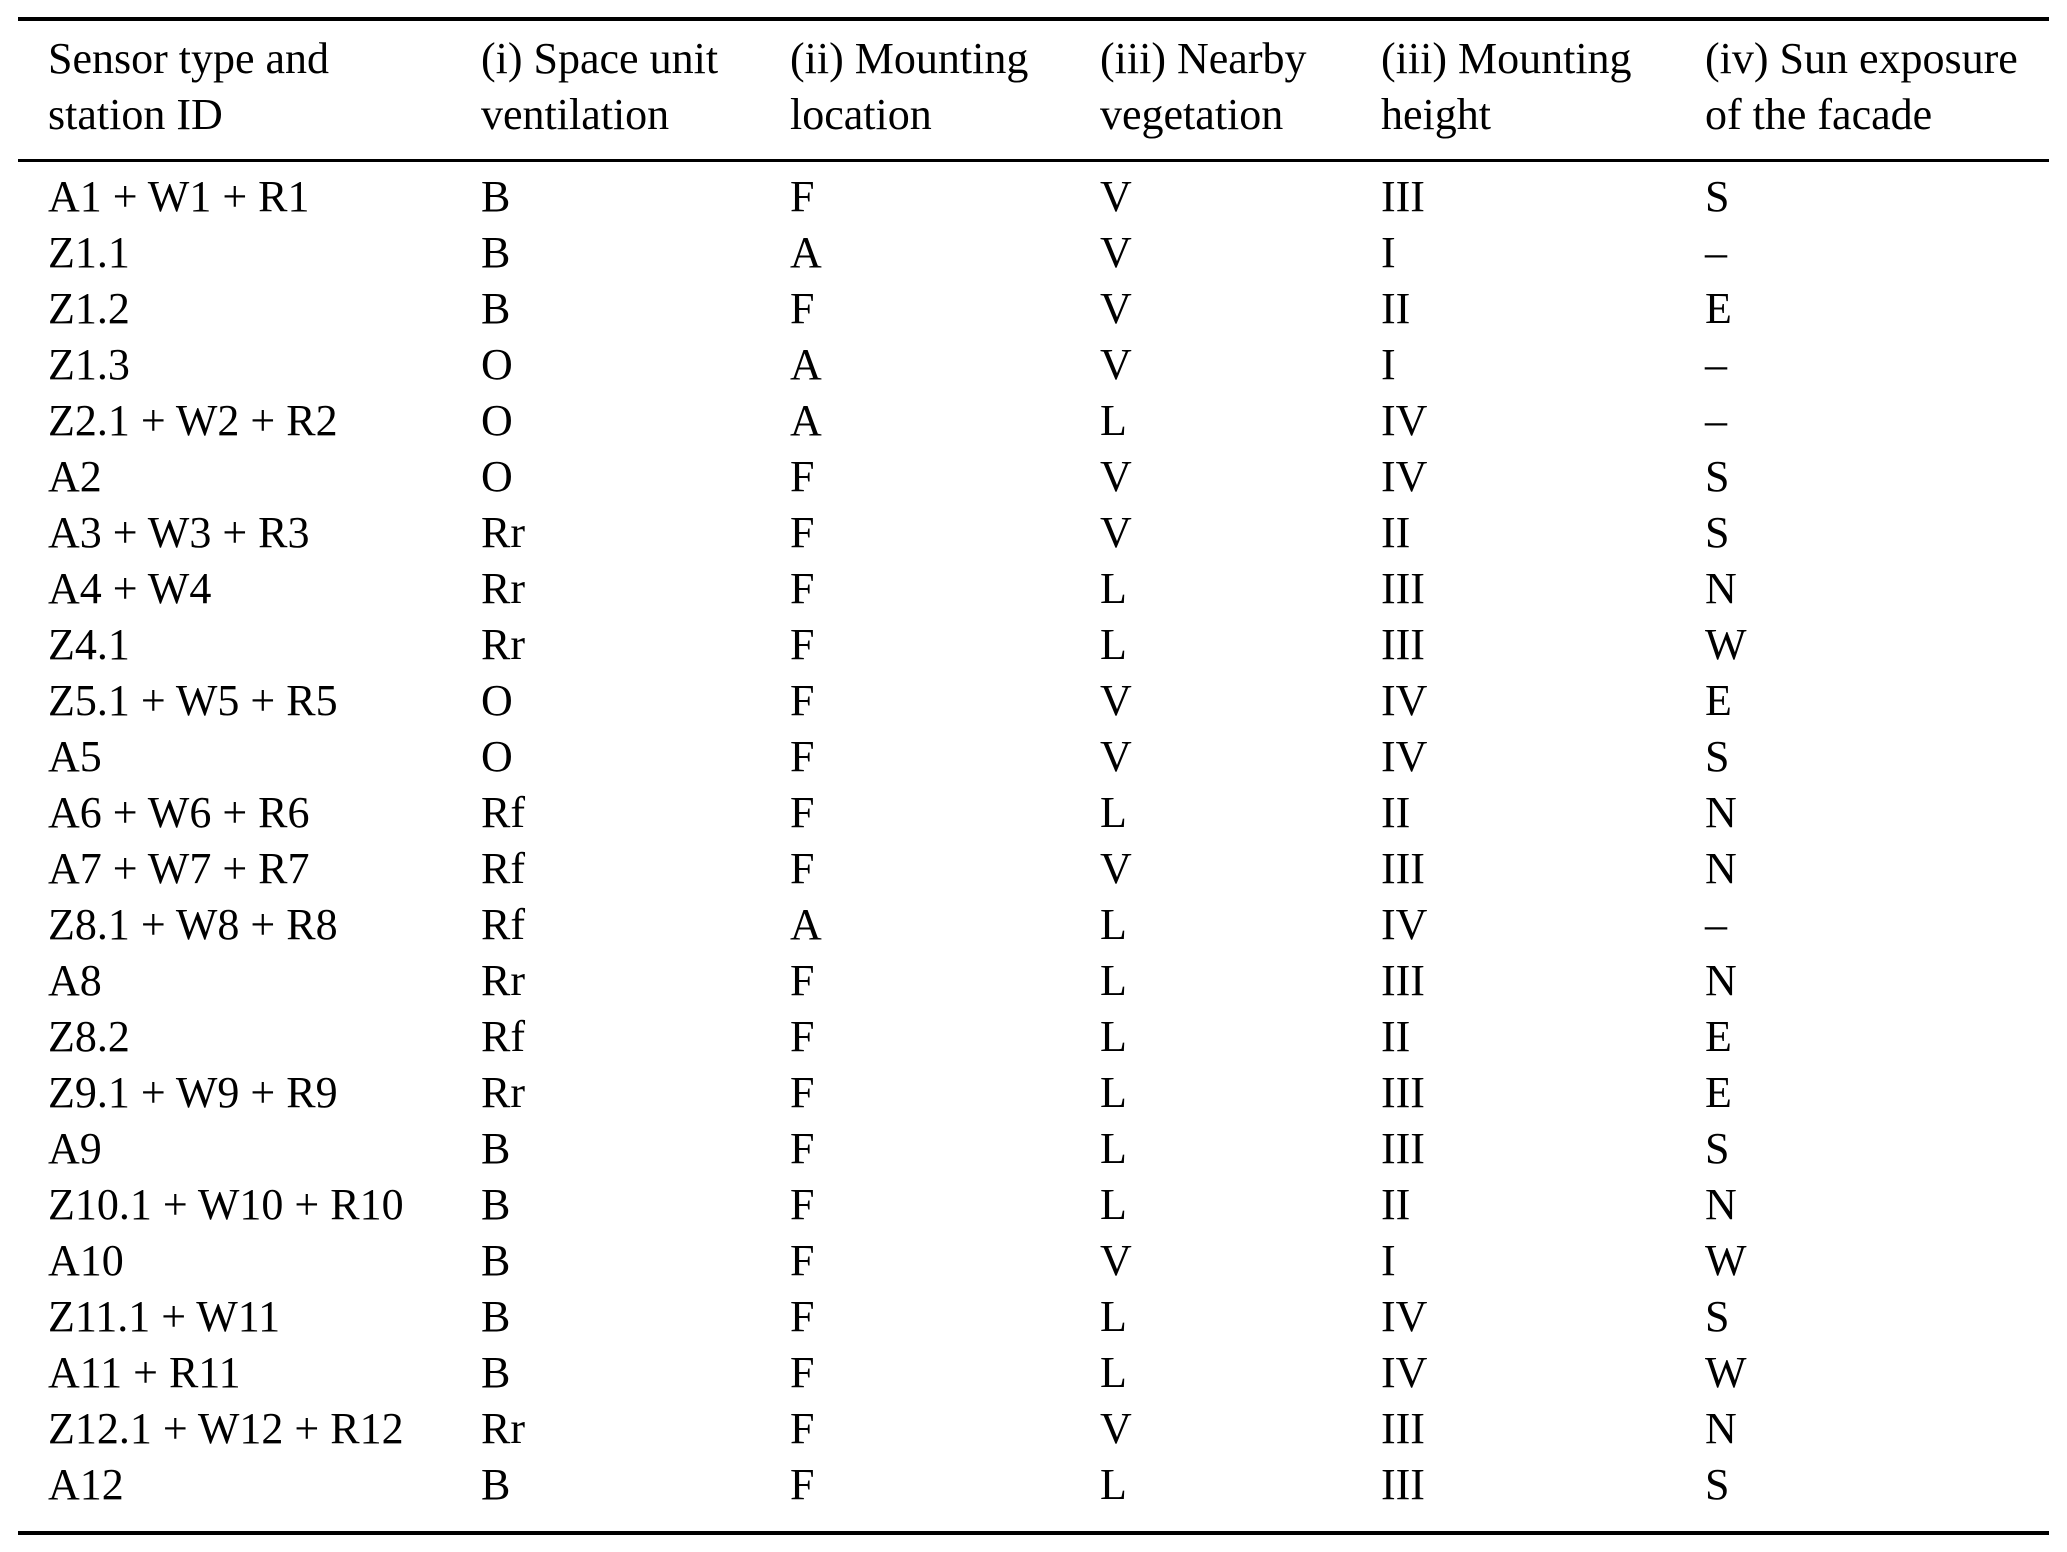  What do you see at coordinates (909, 58) in the screenshot?
I see `col-header-line: (ii) Mounting` at bounding box center [909, 58].